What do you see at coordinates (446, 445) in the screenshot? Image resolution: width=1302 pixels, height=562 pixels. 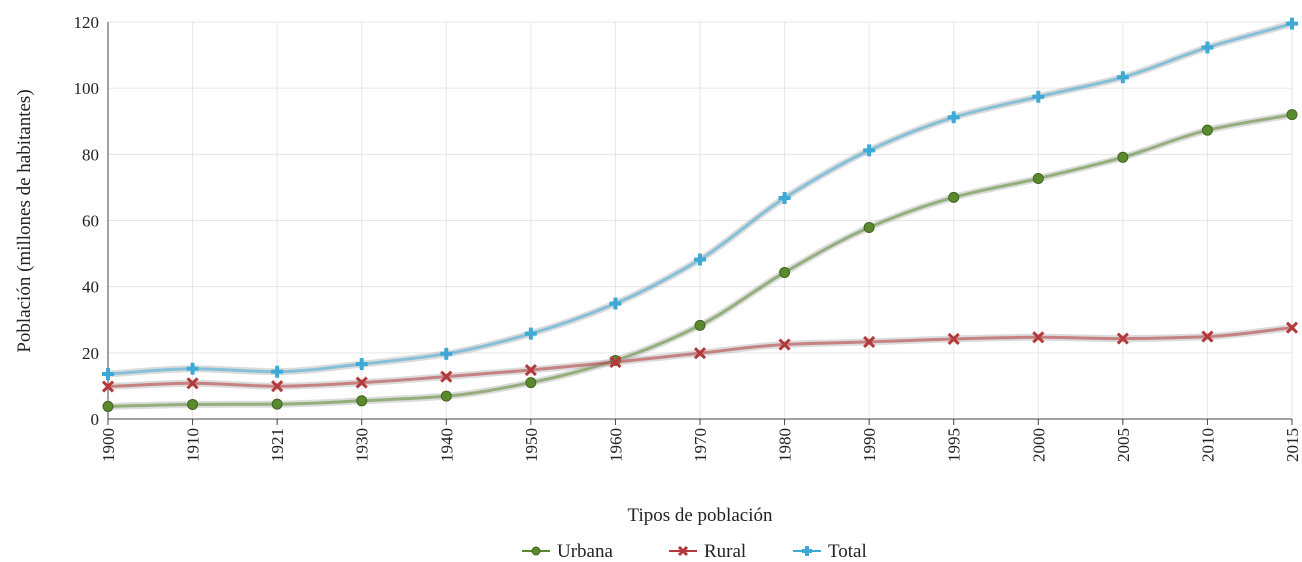 I see `x-tick-label-4: 1940` at bounding box center [446, 445].